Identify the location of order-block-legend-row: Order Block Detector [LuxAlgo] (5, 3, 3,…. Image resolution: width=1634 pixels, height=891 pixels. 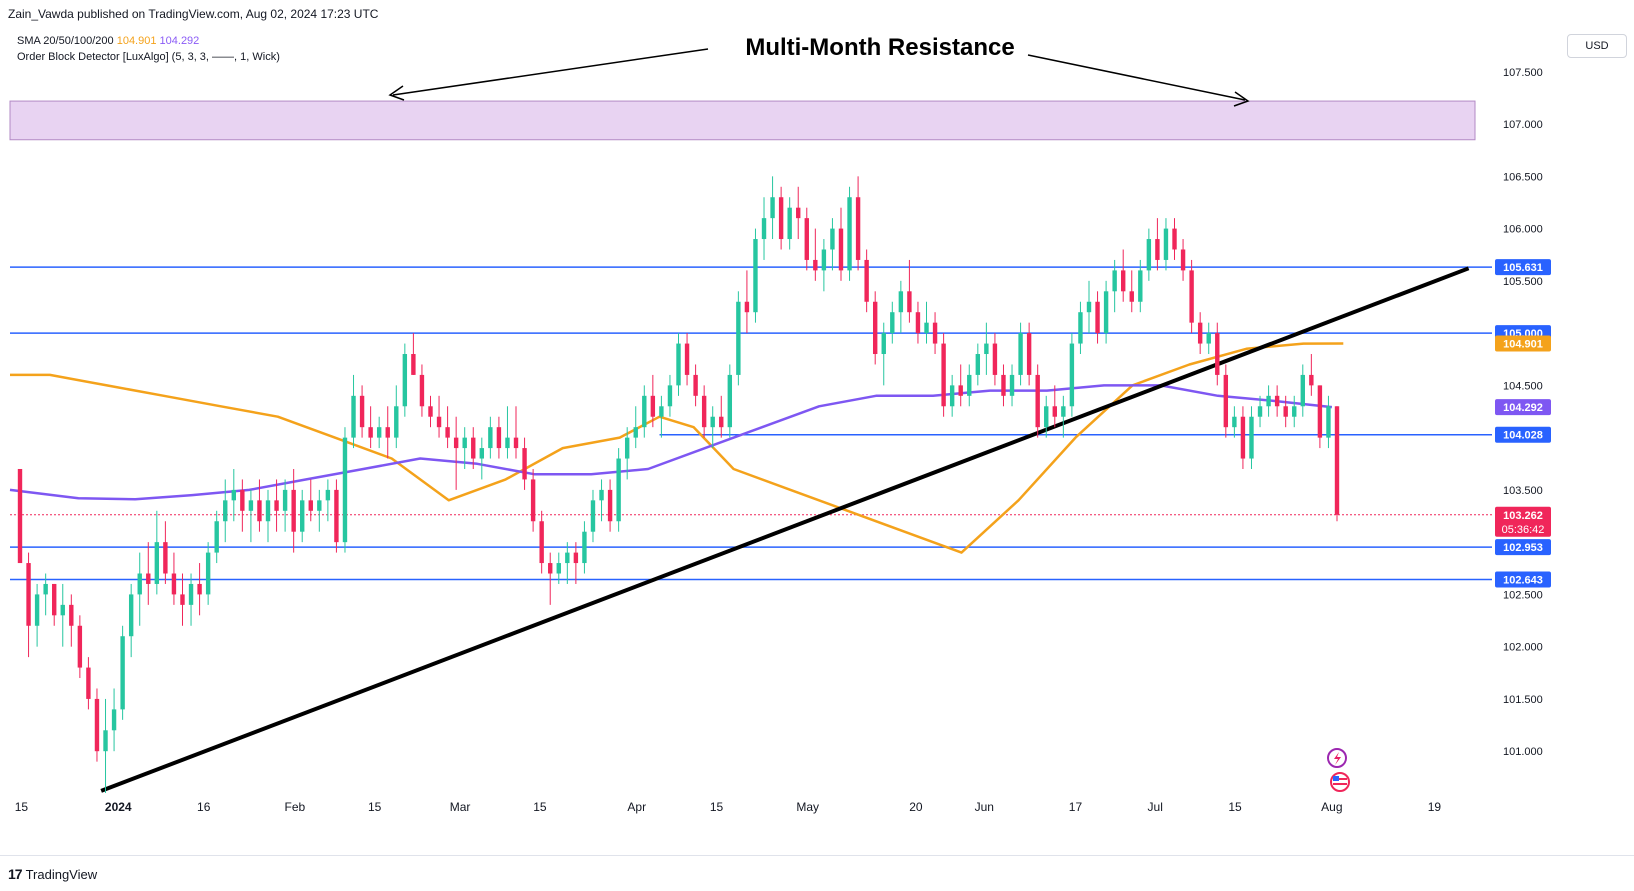
(148, 57).